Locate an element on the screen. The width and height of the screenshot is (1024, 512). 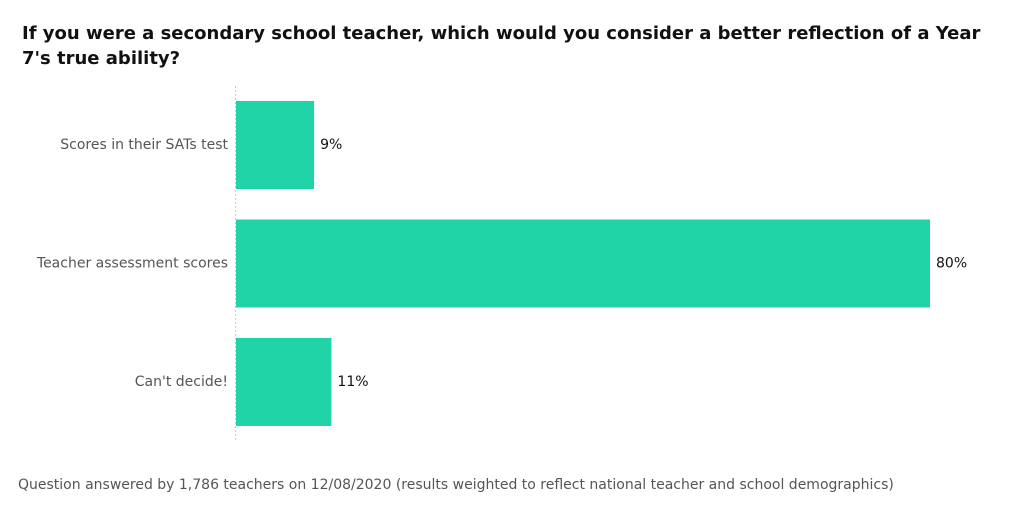
category-label: Can't decide! is located at coordinates (181, 382).